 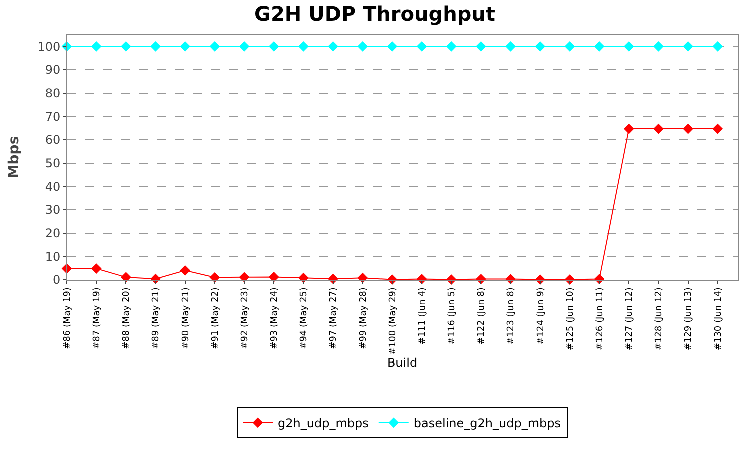 I want to click on x-tick-label: #91 (May 22), so click(x=215, y=319).